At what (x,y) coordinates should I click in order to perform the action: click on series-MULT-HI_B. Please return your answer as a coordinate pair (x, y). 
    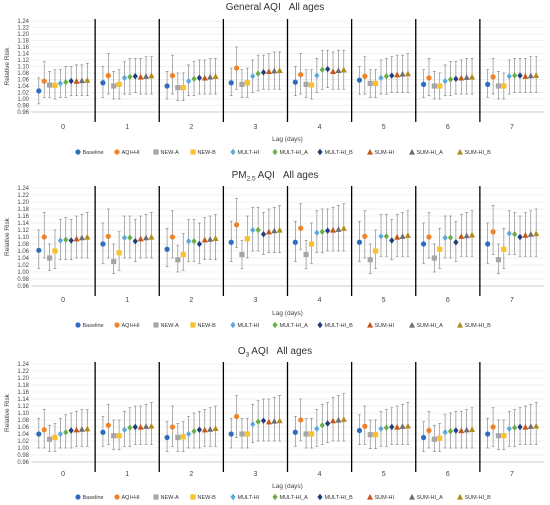
    Looking at the image, I should click on (295, 73).